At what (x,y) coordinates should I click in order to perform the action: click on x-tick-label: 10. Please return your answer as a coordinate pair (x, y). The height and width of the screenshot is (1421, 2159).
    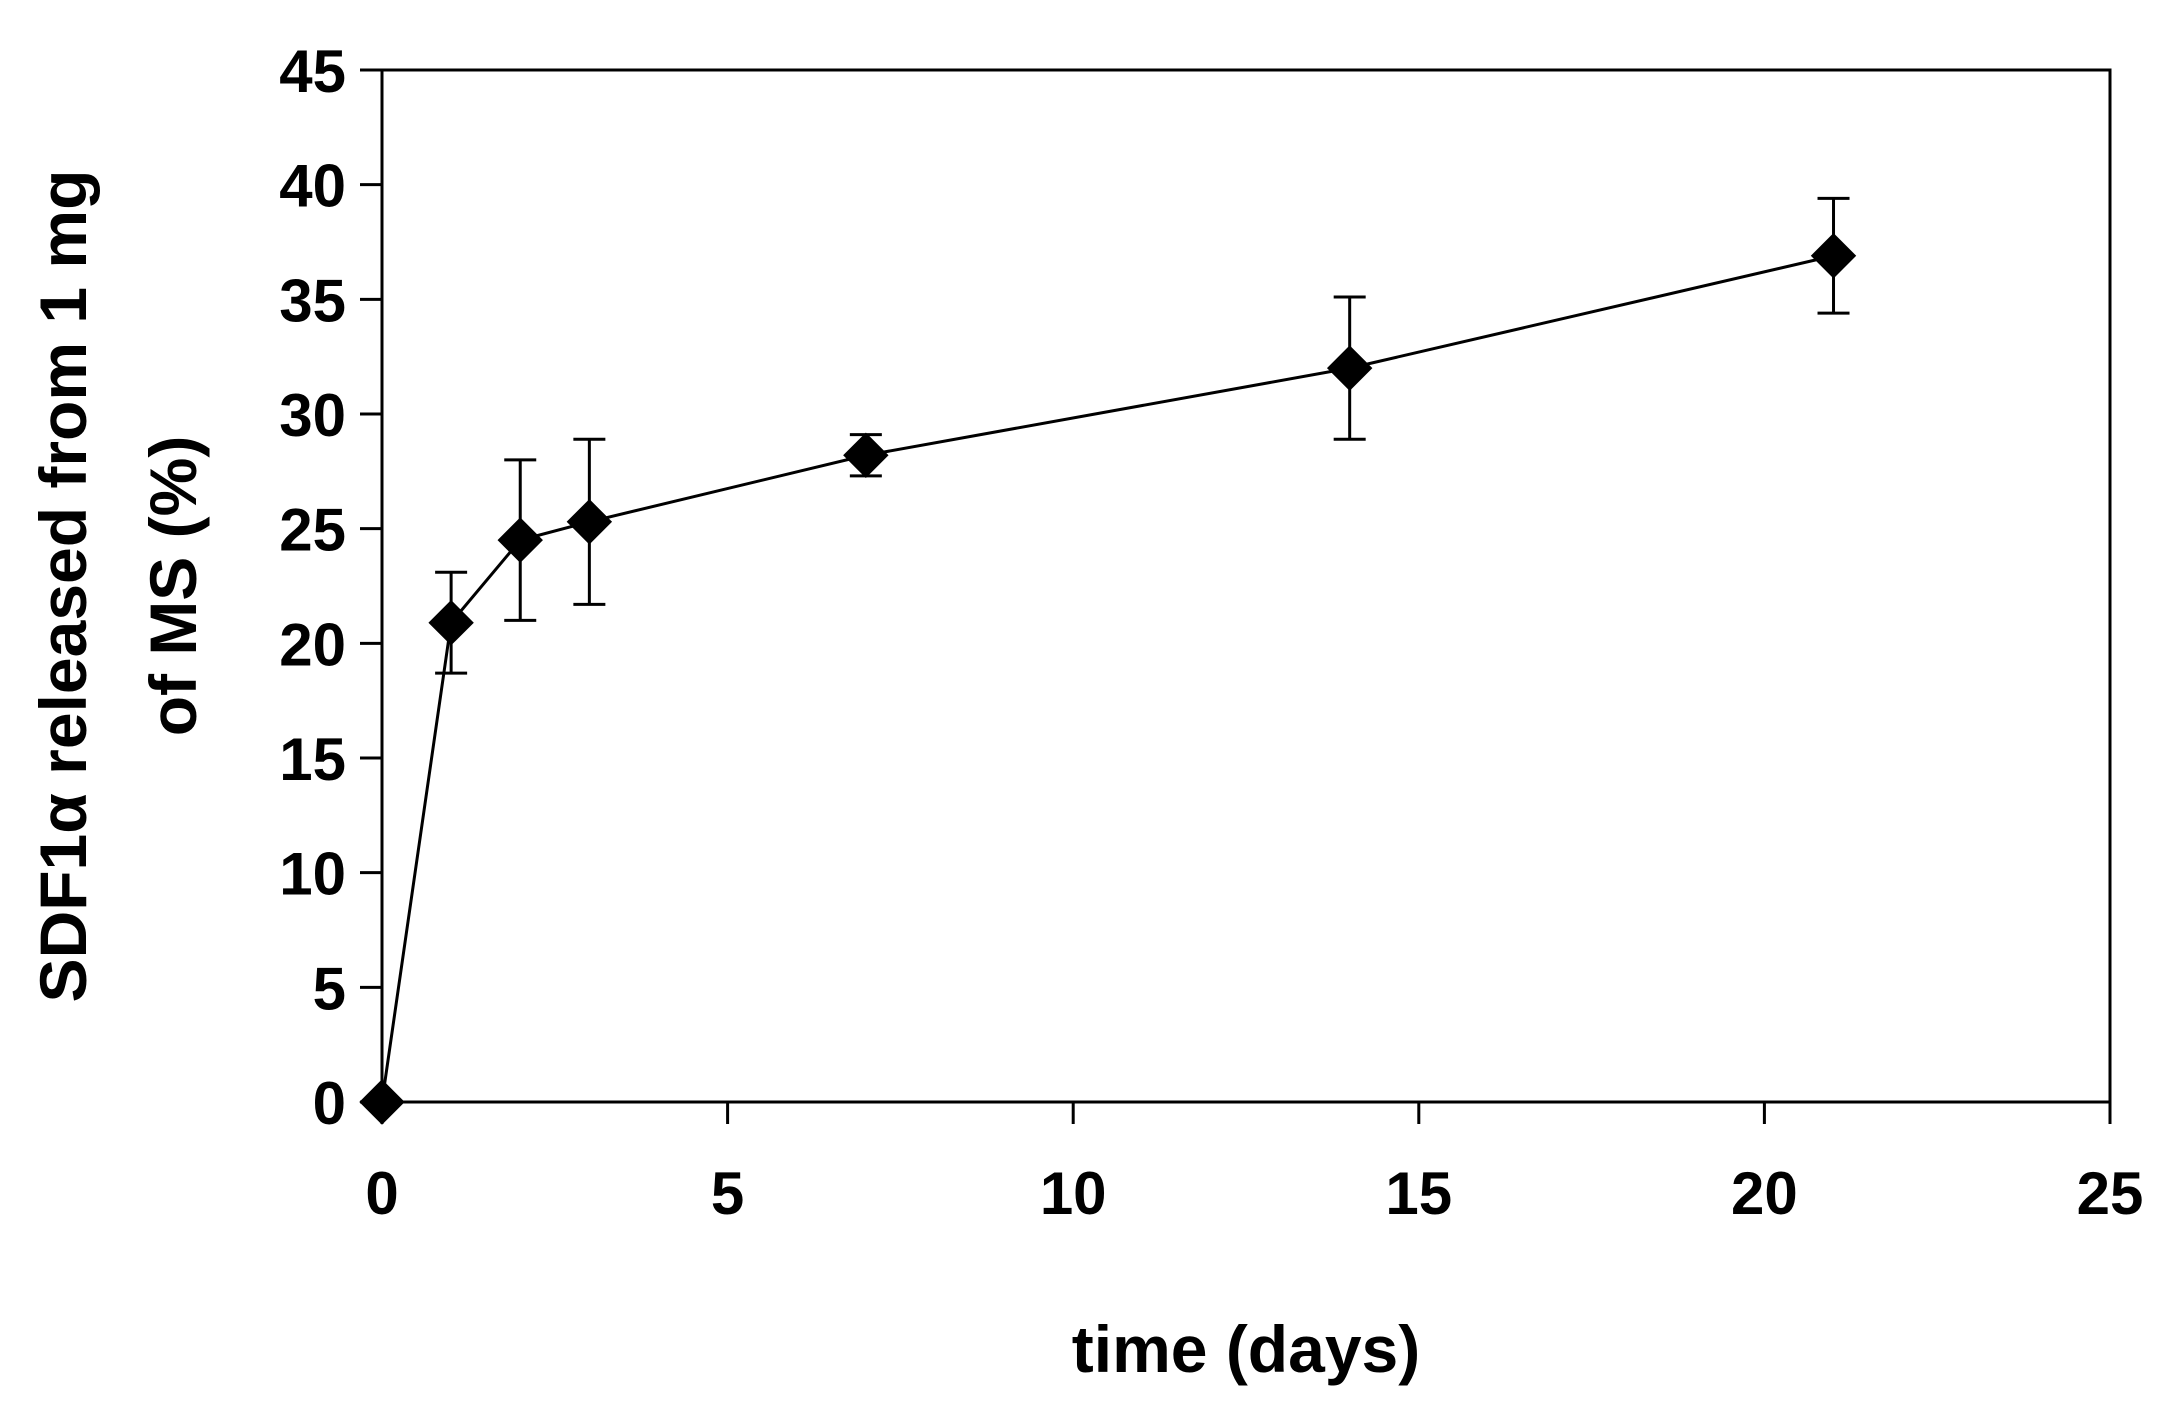
    Looking at the image, I should click on (1073, 1193).